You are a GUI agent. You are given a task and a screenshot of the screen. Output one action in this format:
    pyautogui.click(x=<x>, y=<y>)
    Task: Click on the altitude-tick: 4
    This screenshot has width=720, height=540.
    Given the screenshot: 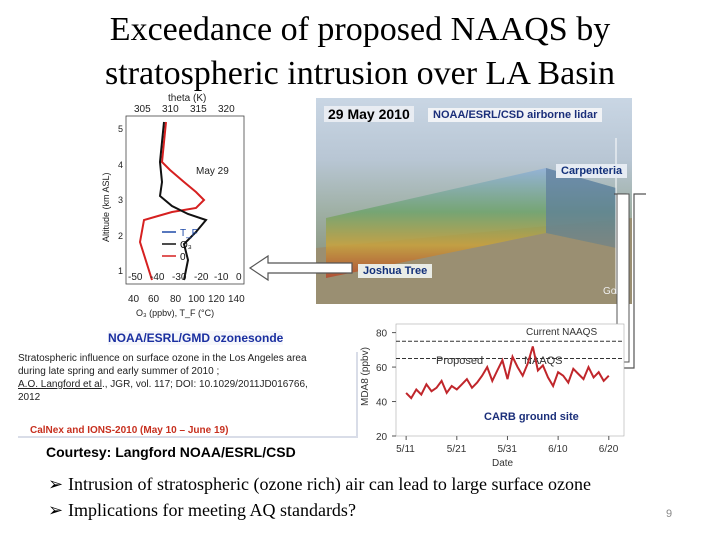 What is the action you would take?
    pyautogui.click(x=120, y=165)
    